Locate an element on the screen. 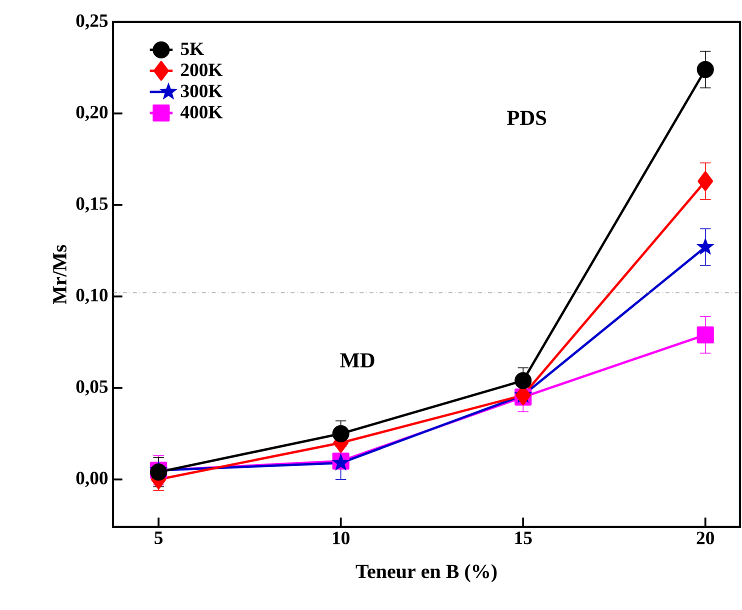 This screenshot has height=610, width=742. x-tick-label: 10 is located at coordinates (341, 538).